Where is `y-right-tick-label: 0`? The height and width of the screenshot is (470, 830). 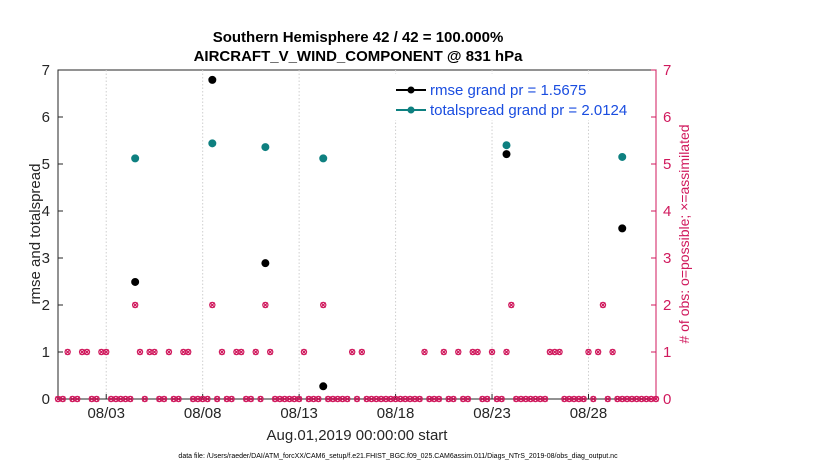 y-right-tick-label: 0 is located at coordinates (667, 399).